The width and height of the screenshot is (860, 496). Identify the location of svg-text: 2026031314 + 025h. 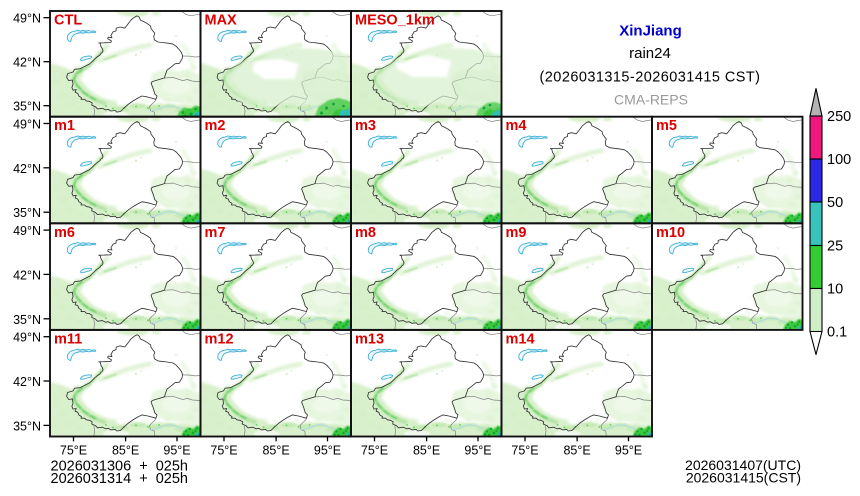
(119, 479).